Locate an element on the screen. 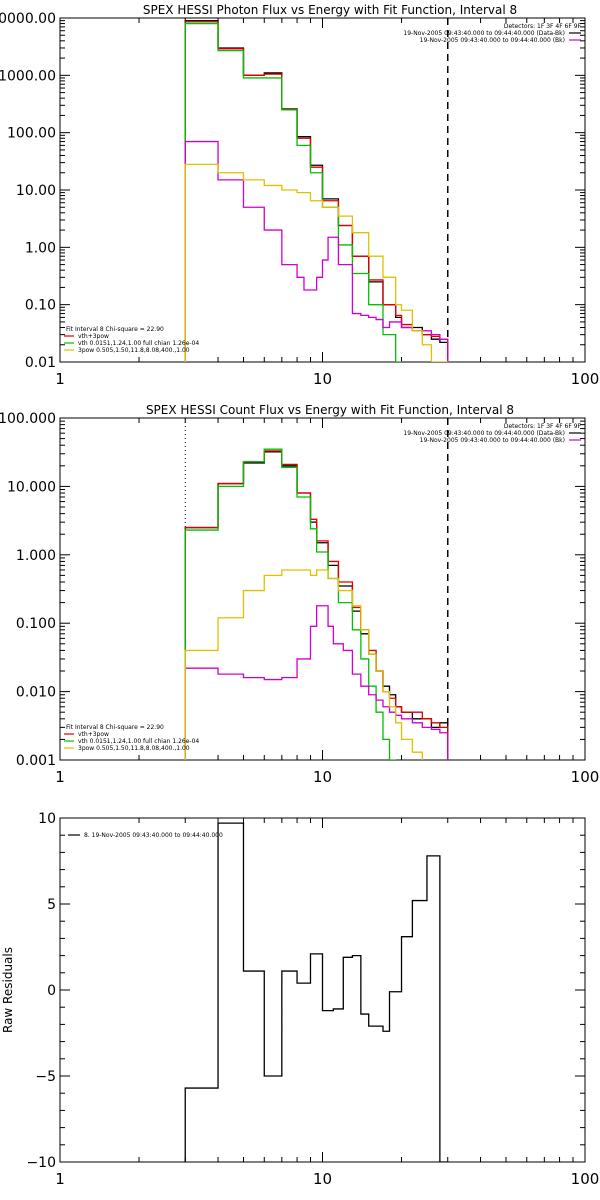 The height and width of the screenshot is (1200, 600). y-tick-label: 100.00 is located at coordinates (31, 134).